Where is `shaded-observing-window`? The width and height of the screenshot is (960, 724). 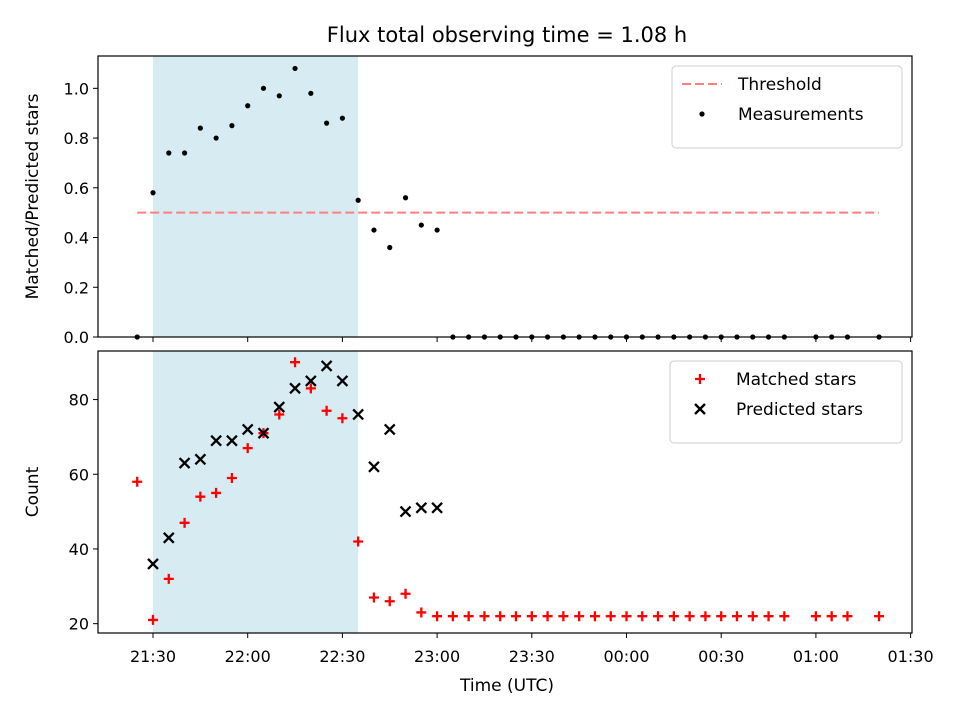
shaded-observing-window is located at coordinates (256, 492).